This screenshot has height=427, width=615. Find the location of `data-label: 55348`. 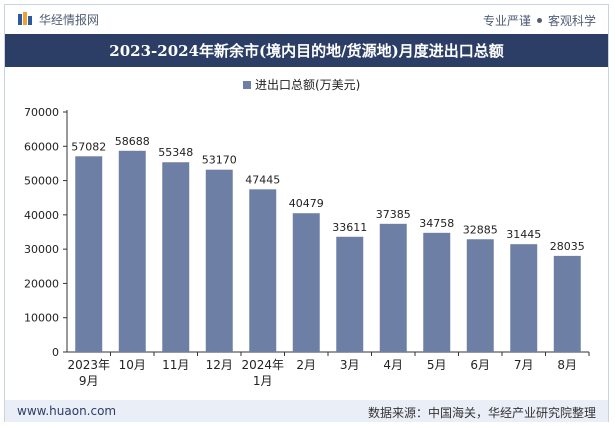

data-label: 55348 is located at coordinates (175, 152).